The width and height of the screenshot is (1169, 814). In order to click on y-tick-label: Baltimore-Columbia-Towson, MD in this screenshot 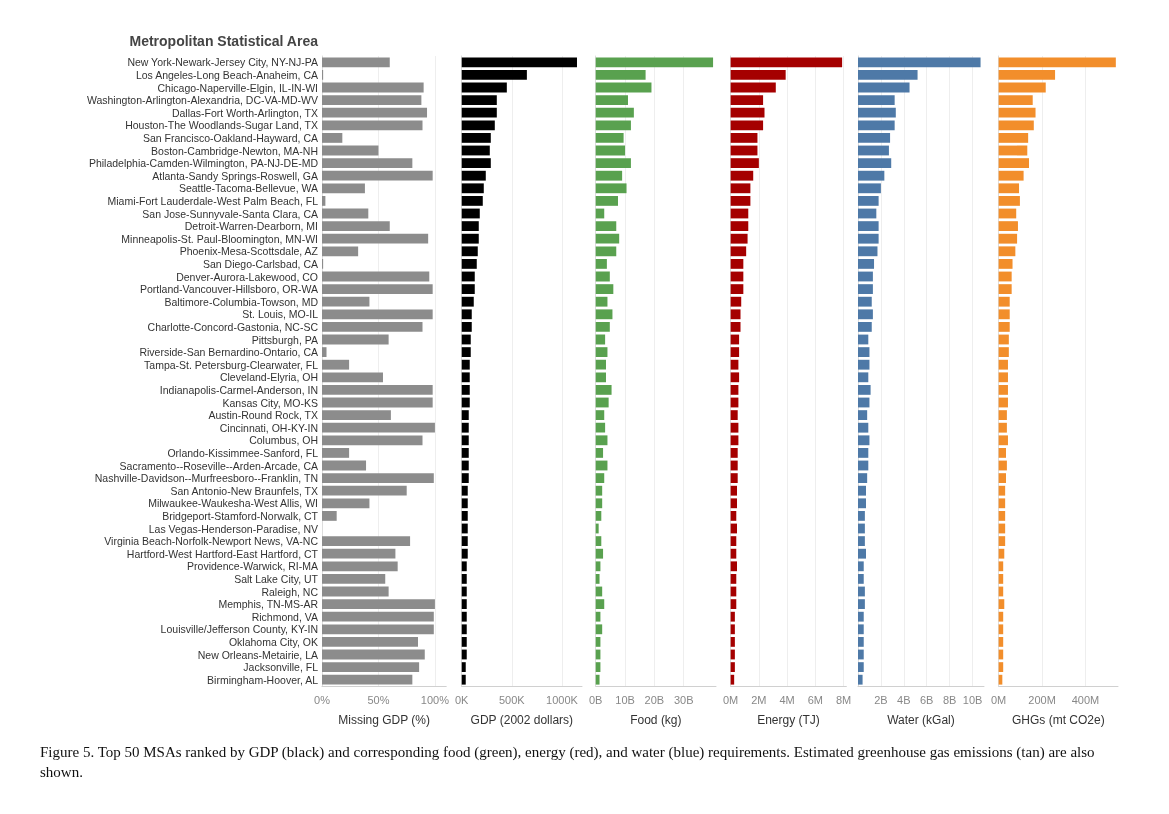, I will do `click(241, 301)`.